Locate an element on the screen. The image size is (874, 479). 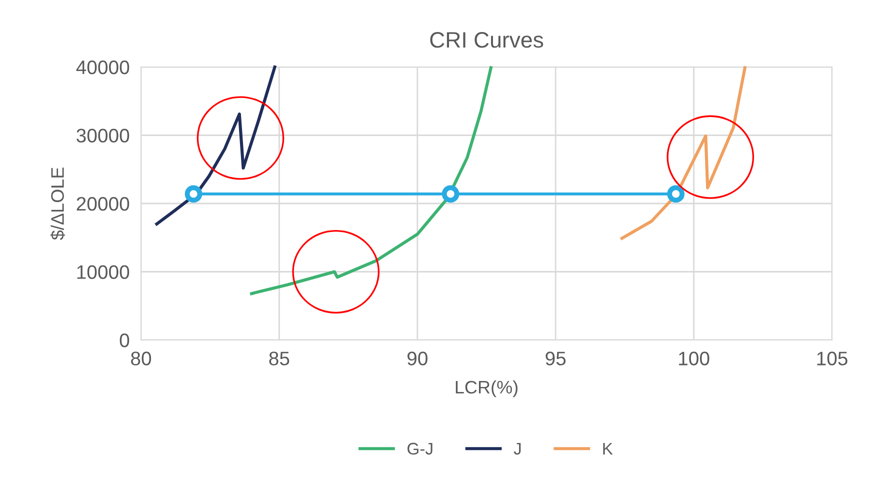
legend-label: G-J is located at coordinates (420, 448).